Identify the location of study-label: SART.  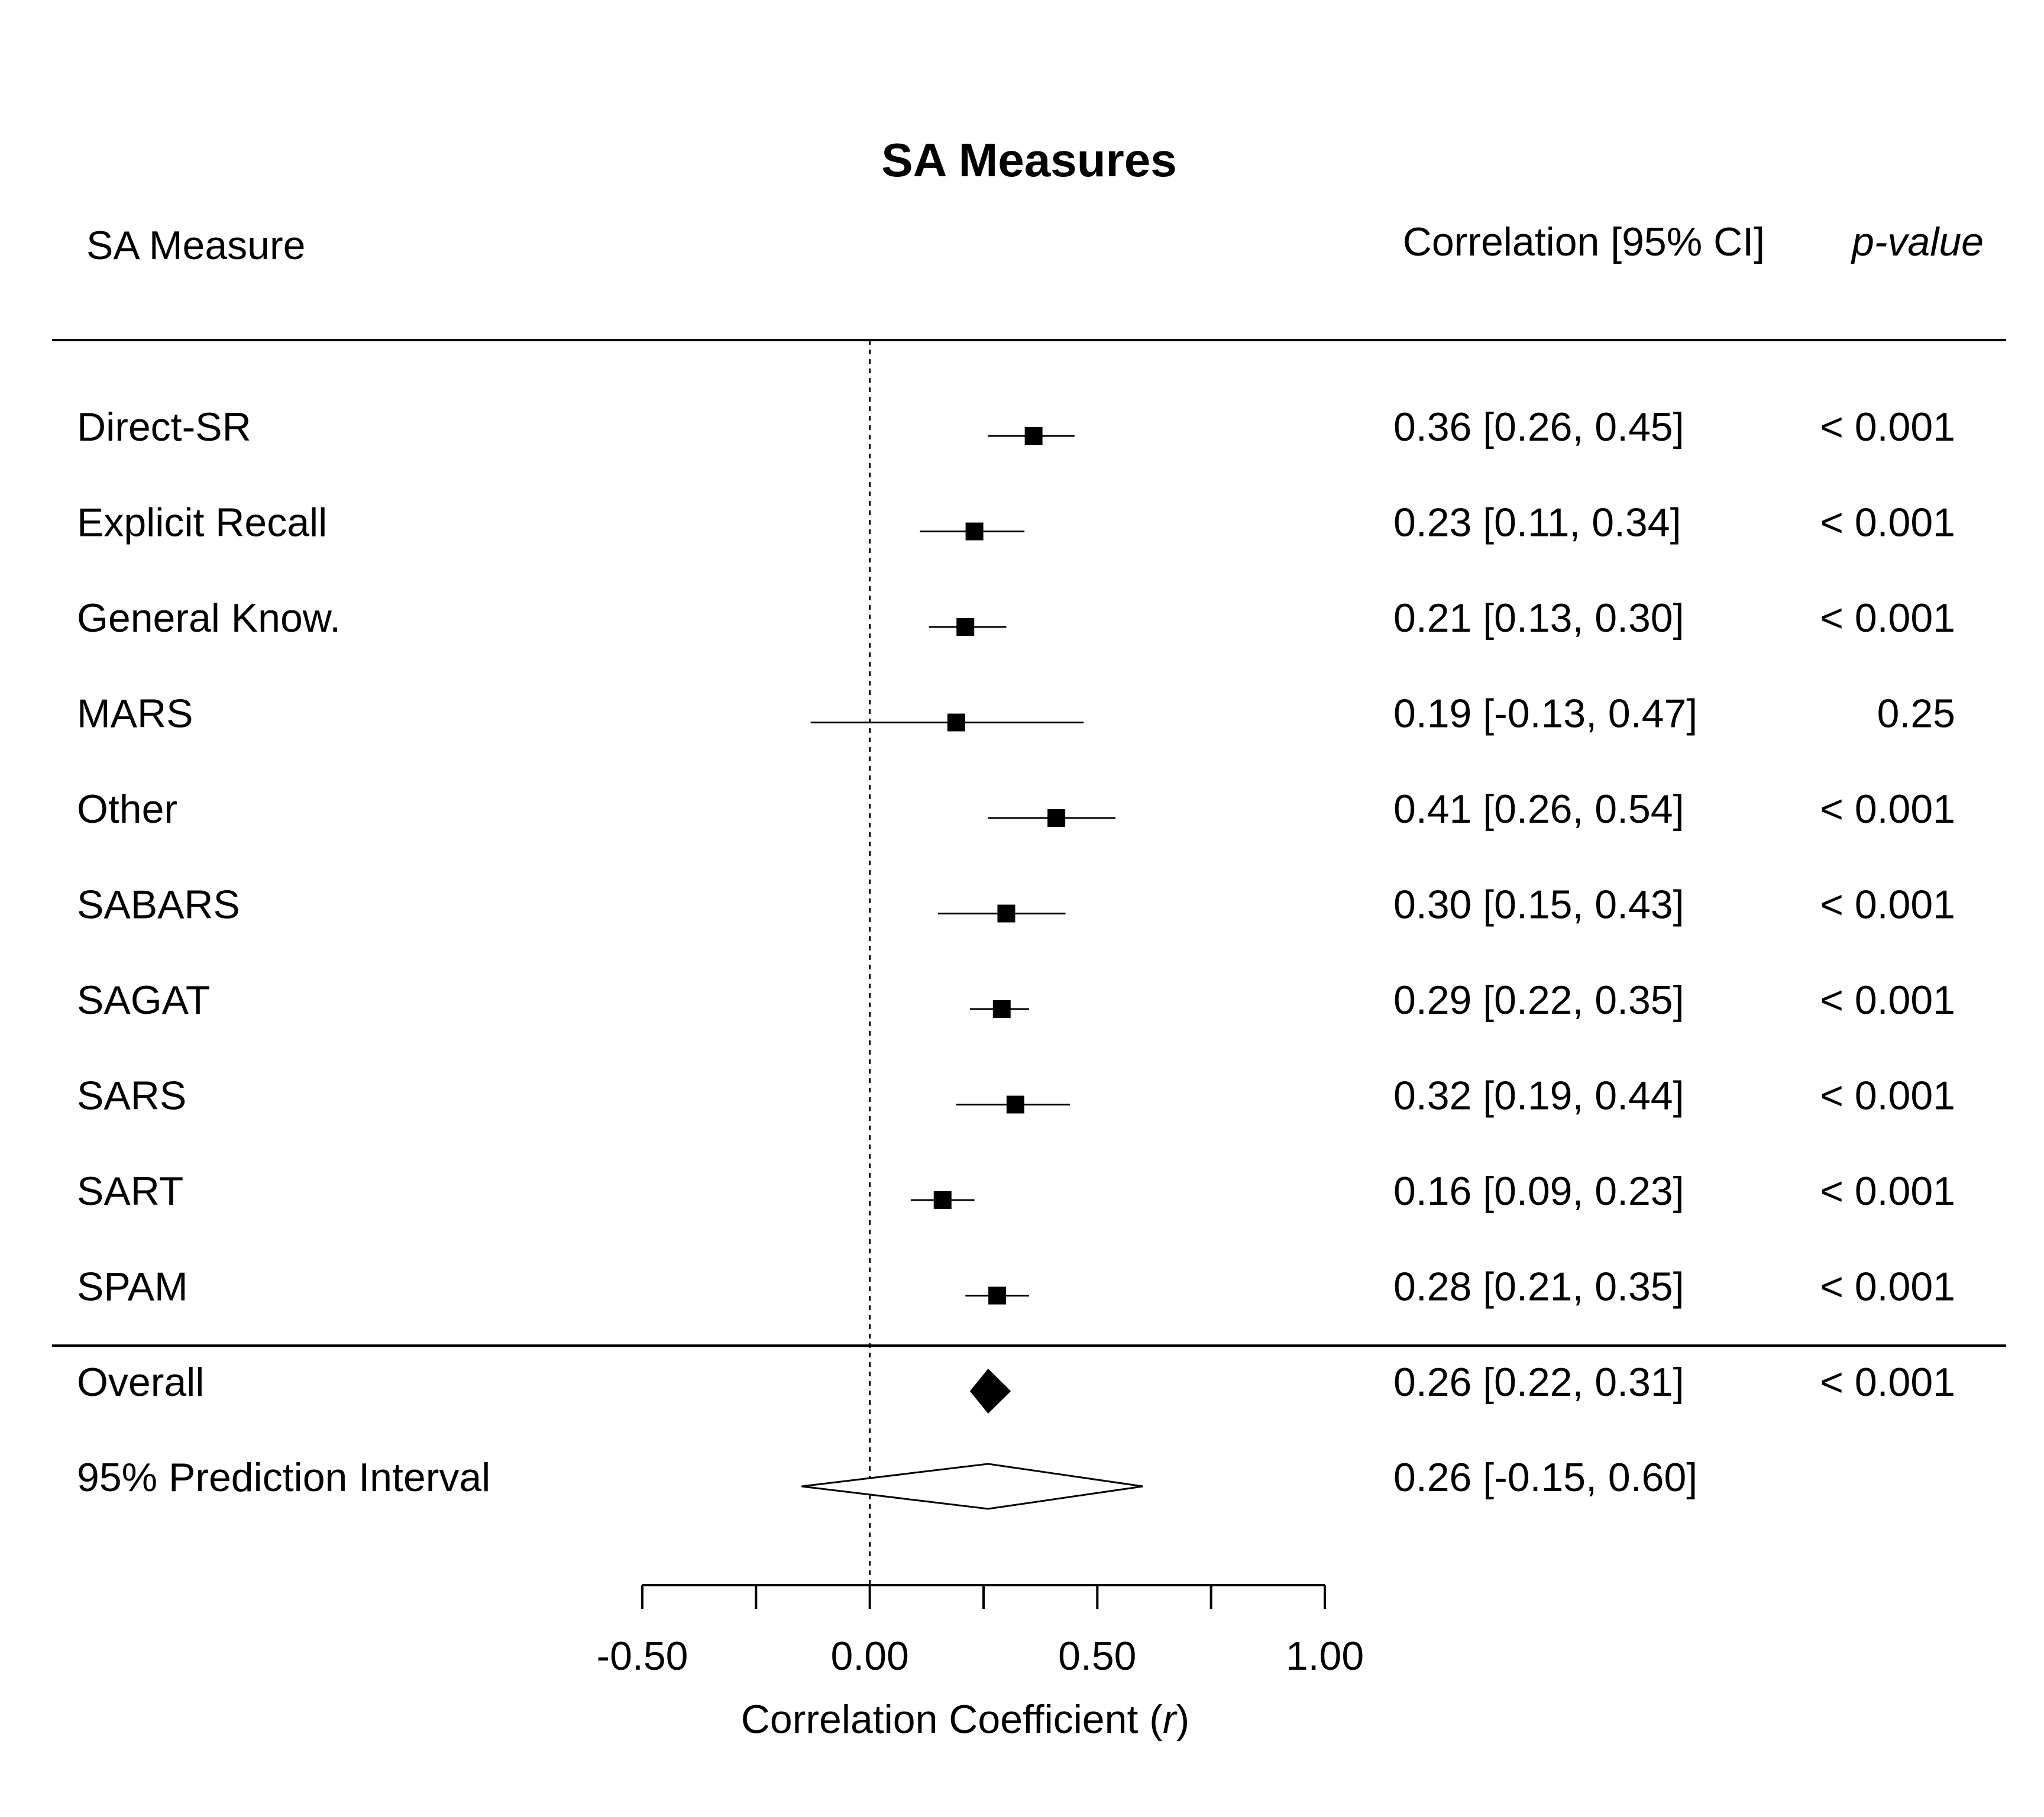
(130, 1191).